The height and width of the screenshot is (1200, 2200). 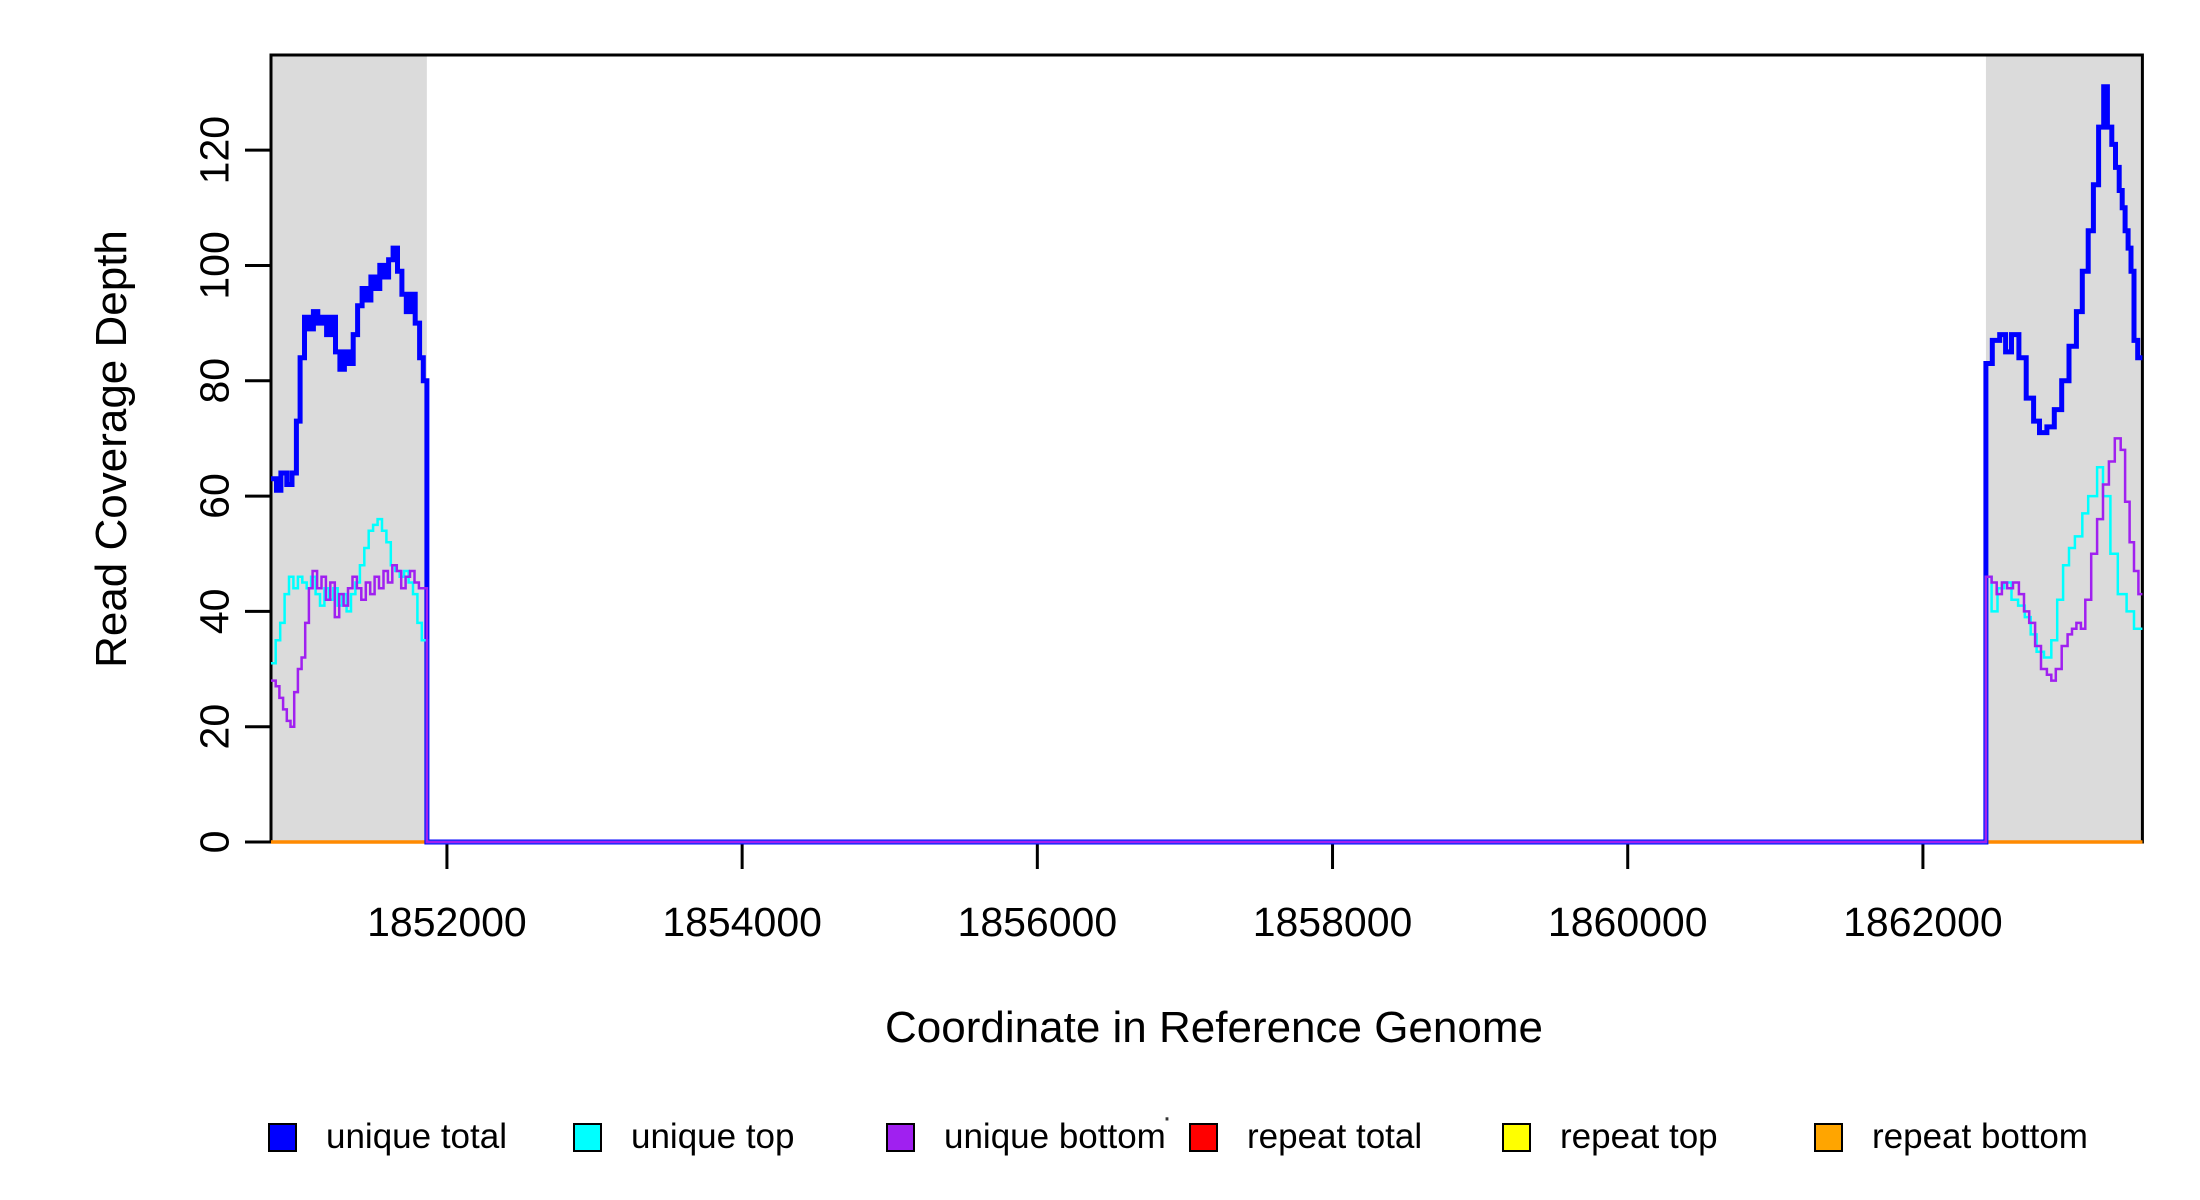 What do you see at coordinates (742, 922) in the screenshot?
I see `x-tick-label: 1854000` at bounding box center [742, 922].